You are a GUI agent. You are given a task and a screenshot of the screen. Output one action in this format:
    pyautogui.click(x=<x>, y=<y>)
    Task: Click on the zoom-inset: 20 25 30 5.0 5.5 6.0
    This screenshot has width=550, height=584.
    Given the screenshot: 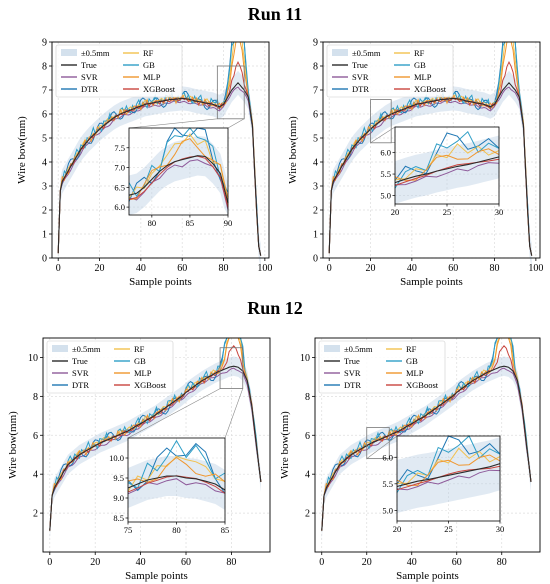 What is the action you would take?
    pyautogui.click(x=441, y=171)
    